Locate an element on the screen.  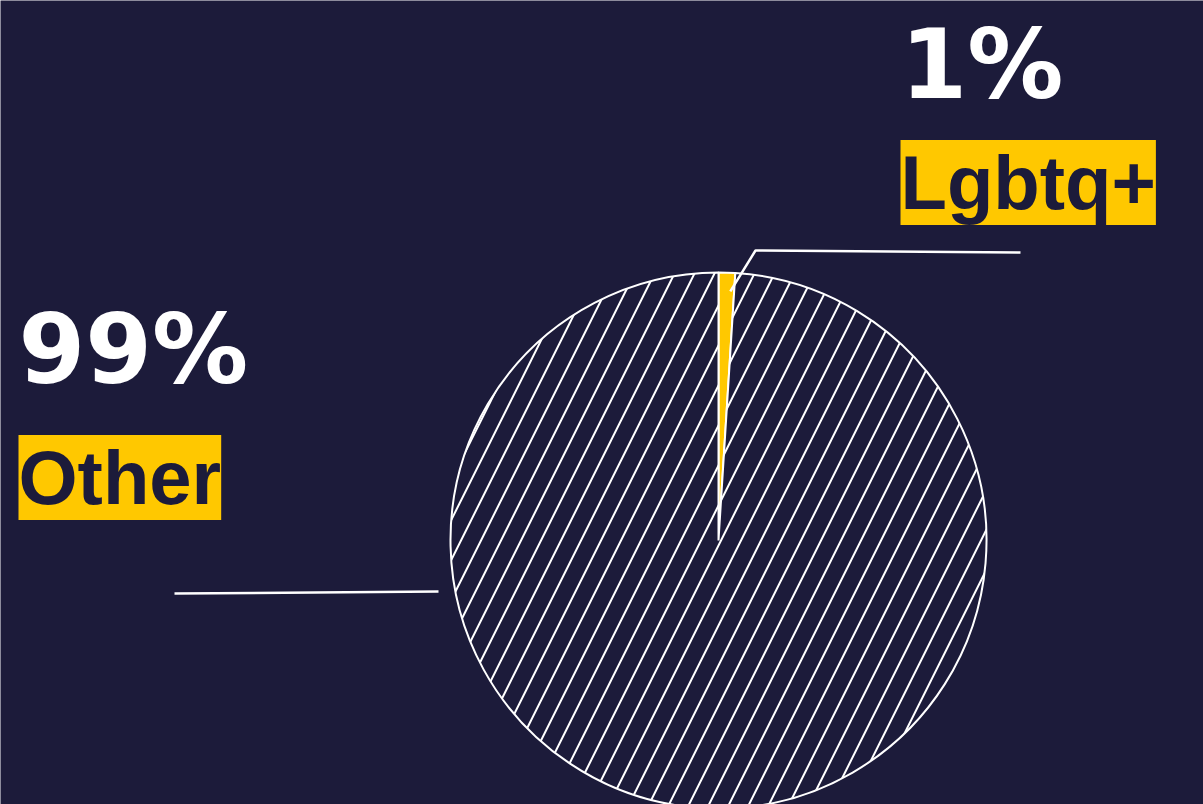
data-label: 1% is located at coordinates (982, 64).